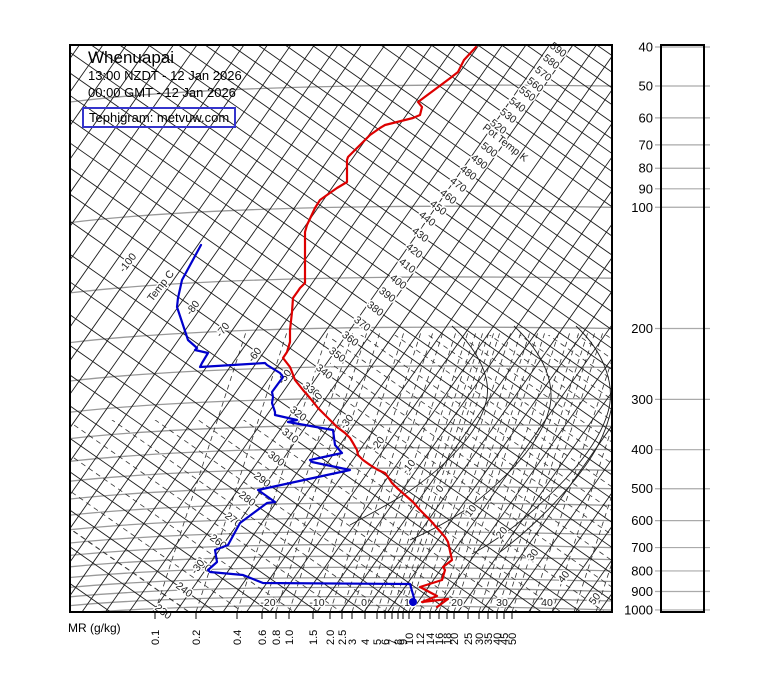 This screenshot has width=760, height=690. Describe the element at coordinates (238, 637) in the screenshot. I see `mr-tick-label: 0.4` at that location.